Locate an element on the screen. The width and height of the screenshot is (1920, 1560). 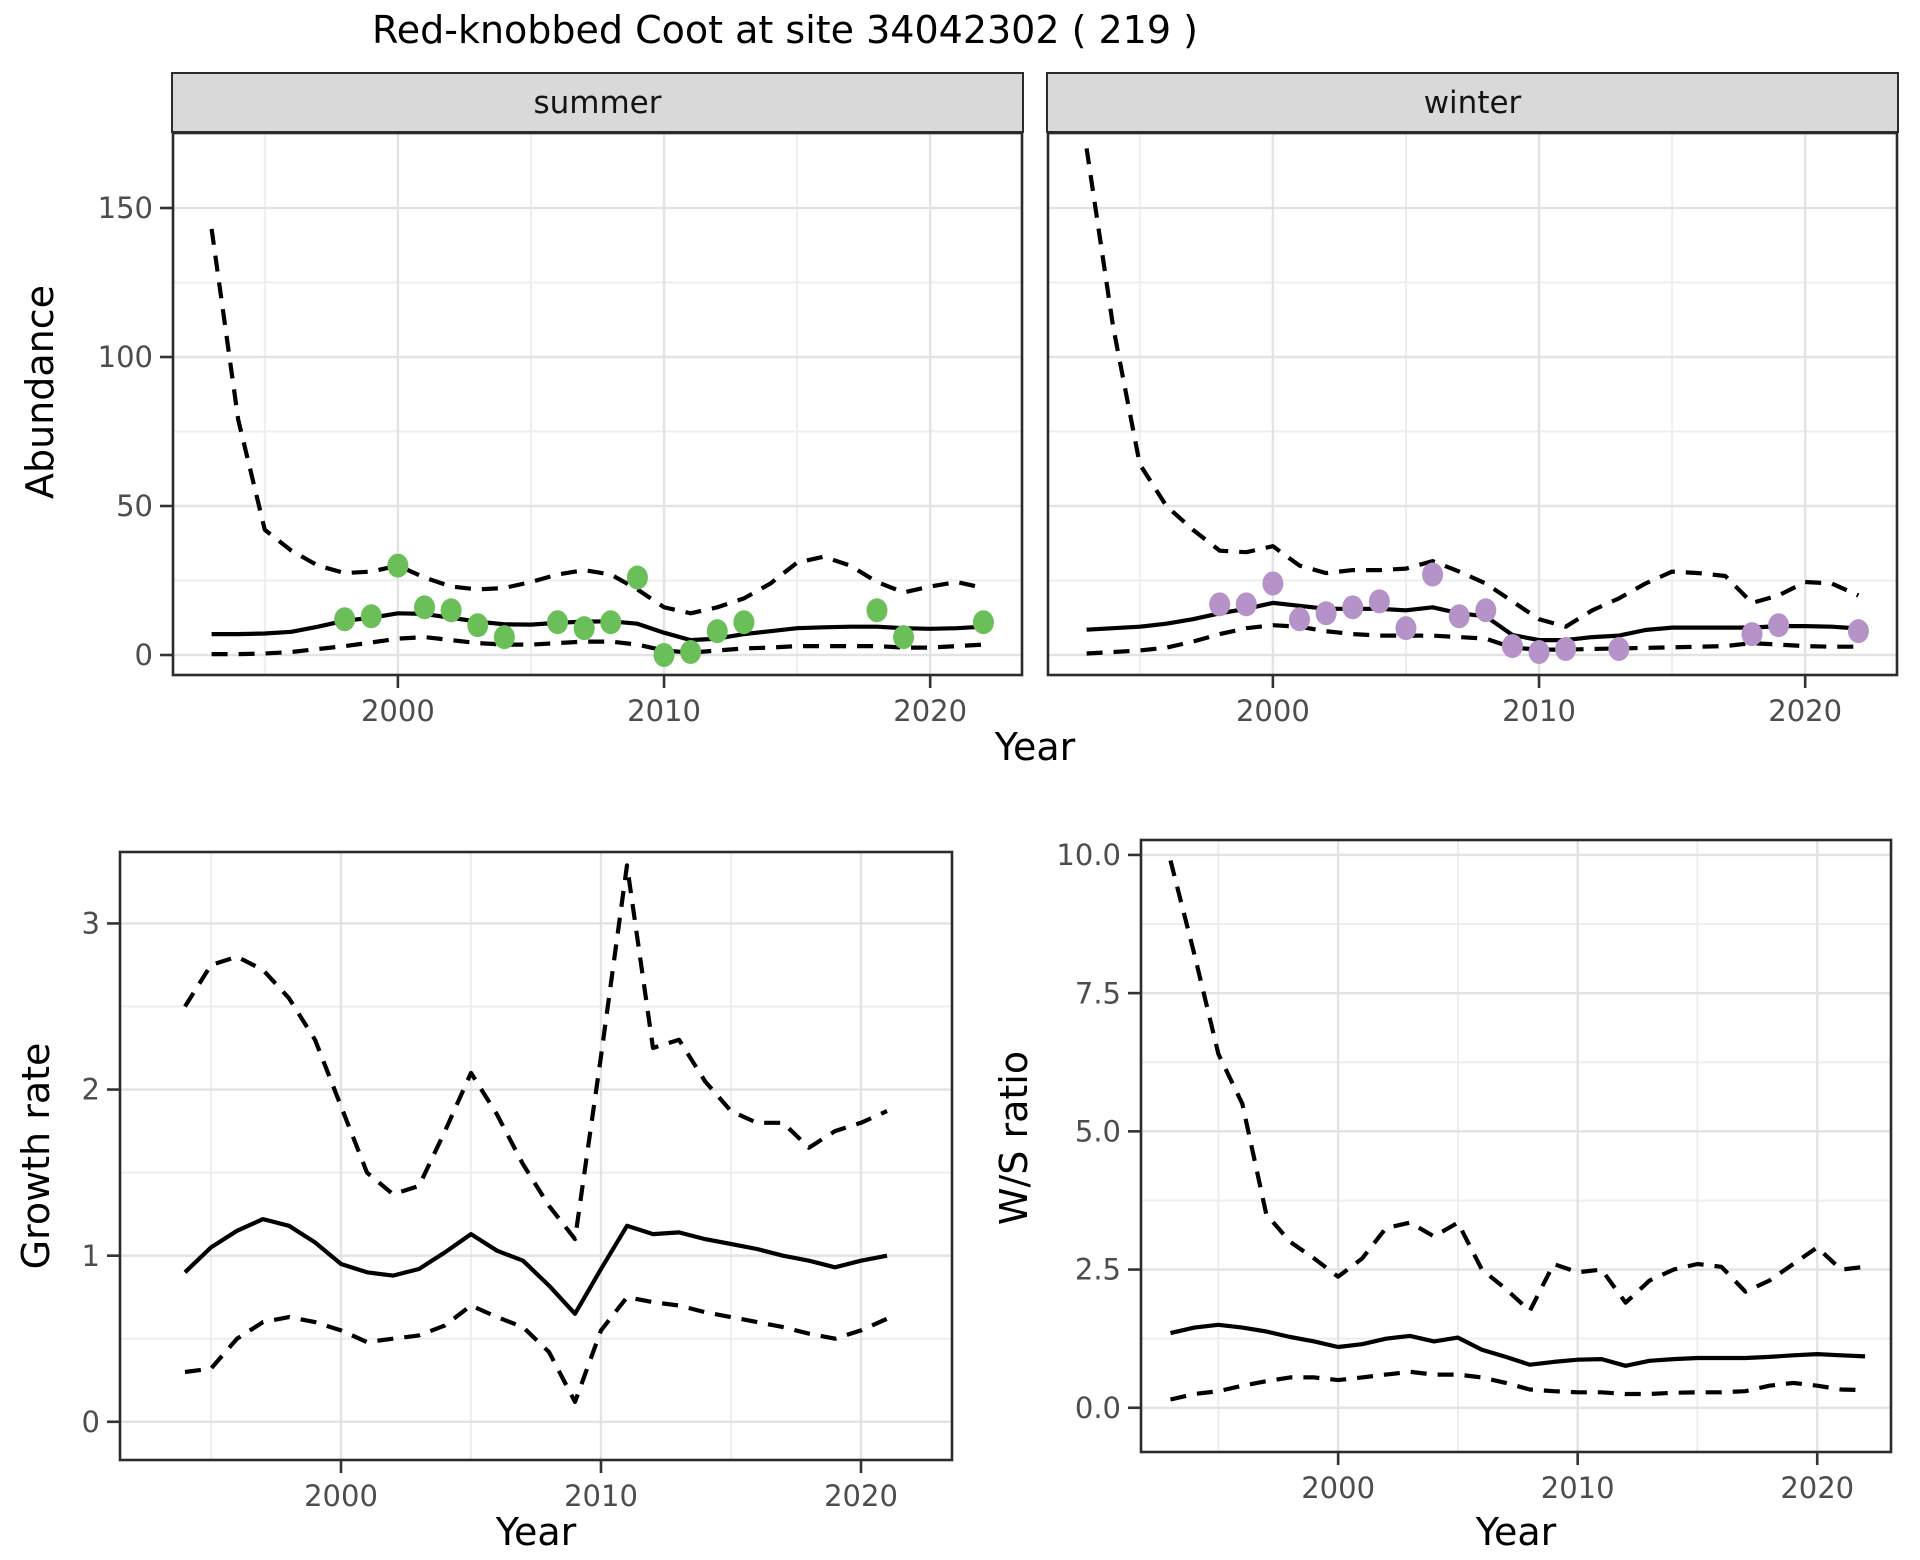
y-tick-label: 2.5 is located at coordinates (1098, 1270).